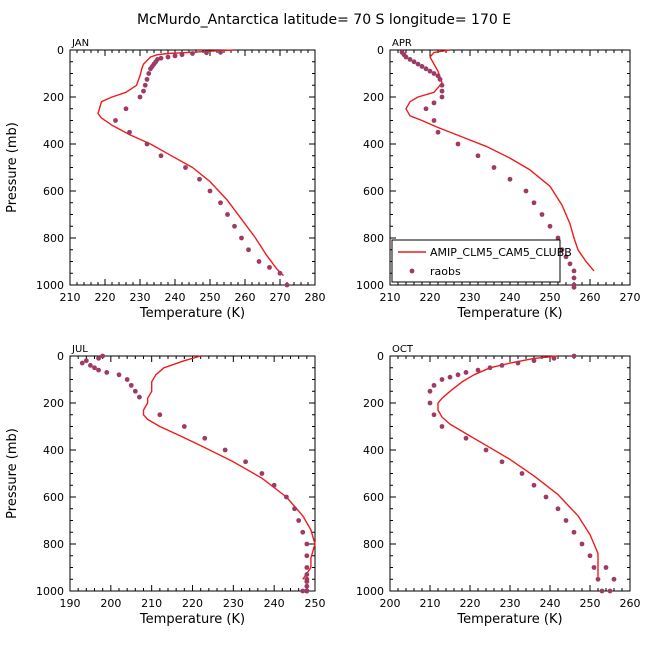 The height and width of the screenshot is (648, 648). I want to click on x-tick-label: 280, so click(315, 297).